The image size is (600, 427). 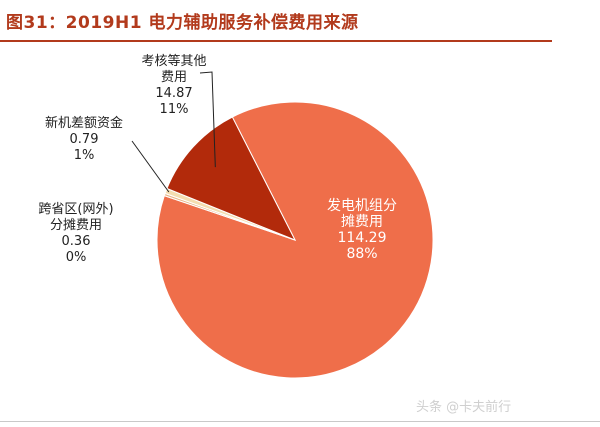 I want to click on slice-percent-text: 88%, so click(x=361, y=254).